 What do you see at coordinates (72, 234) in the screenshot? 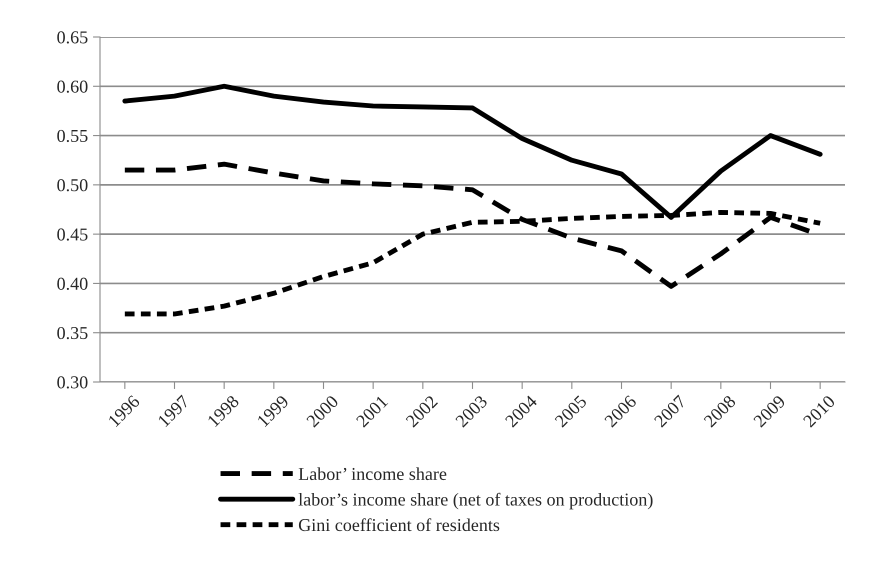
I see `y-tick-label: 0.45` at bounding box center [72, 234].